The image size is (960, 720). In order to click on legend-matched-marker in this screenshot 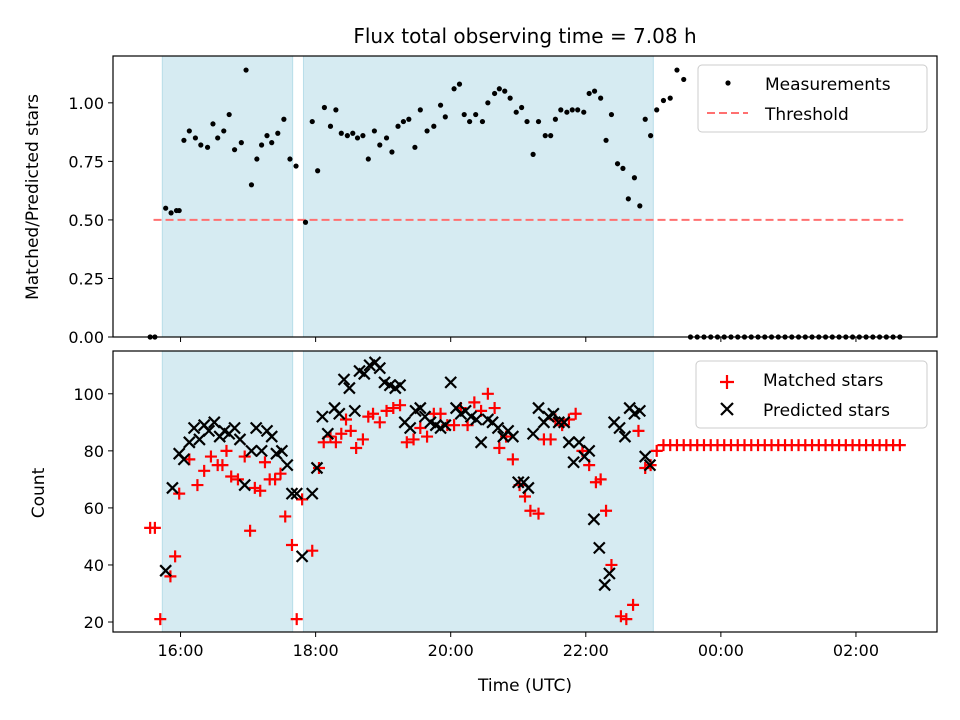, I will do `click(727, 382)`.